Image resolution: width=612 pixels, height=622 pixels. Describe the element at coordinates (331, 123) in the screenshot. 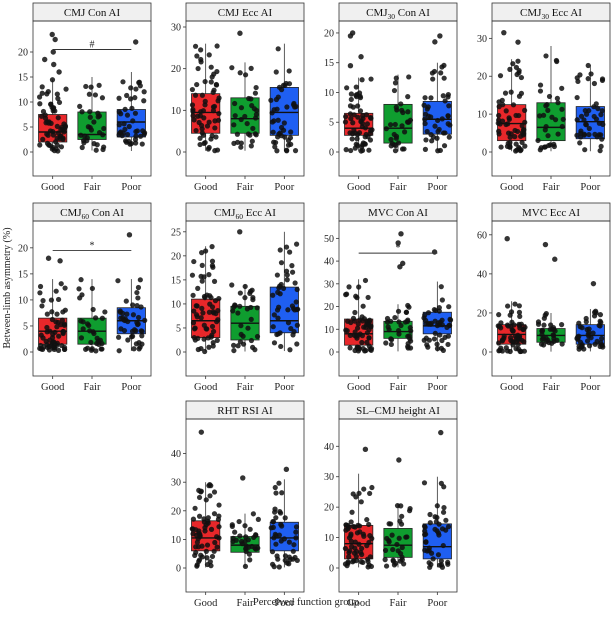

I see `y-tick-label: 5` at that location.